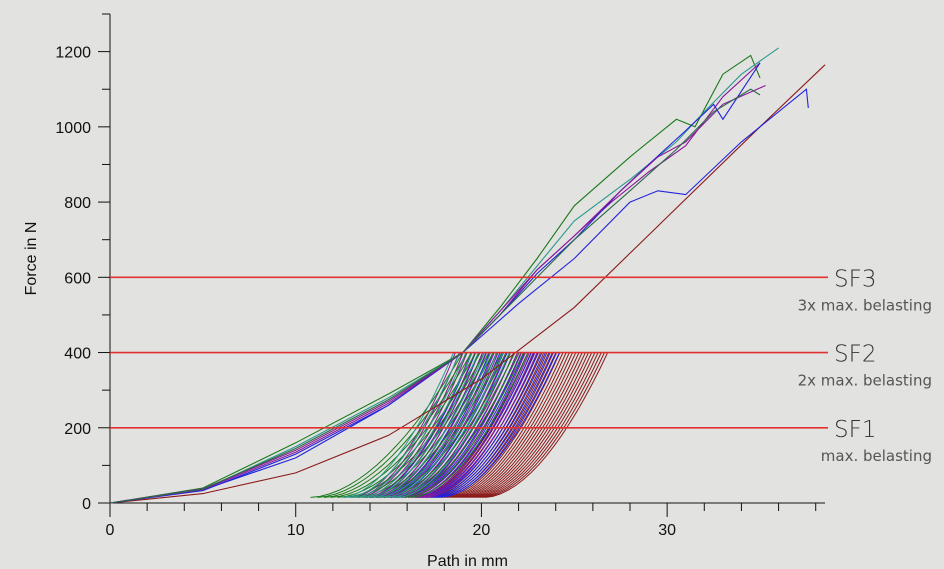 The image size is (944, 569). What do you see at coordinates (667, 530) in the screenshot?
I see `x-tick-label: 30` at bounding box center [667, 530].